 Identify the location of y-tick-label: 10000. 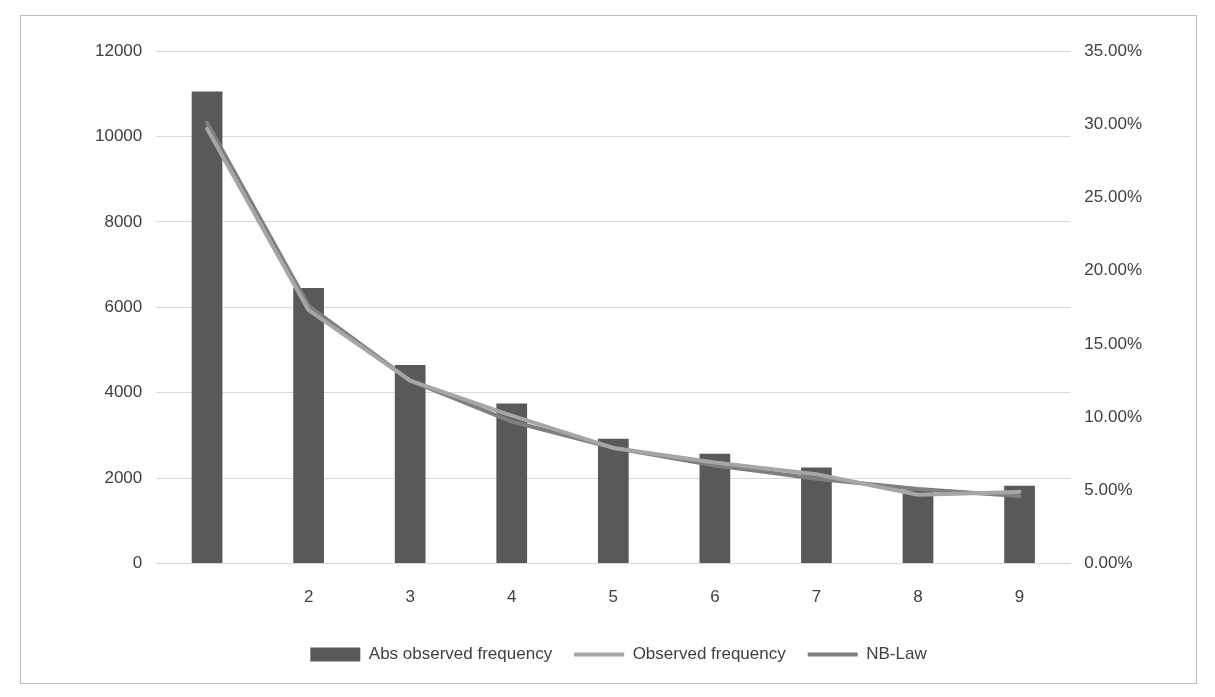
(118, 136).